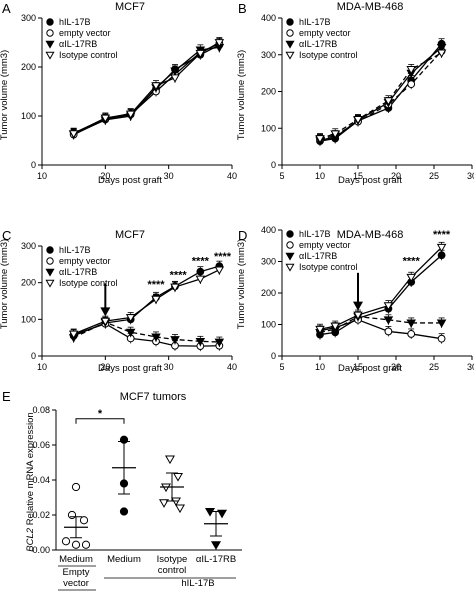 This screenshot has height=606, width=474. Describe the element at coordinates (470, 176) in the screenshot. I see `panel-b-xtick-label: 30` at that location.